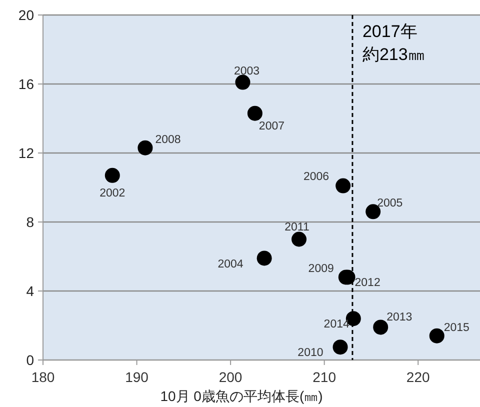 The image size is (480, 407). I want to click on x-tick-label: 220, so click(418, 377).